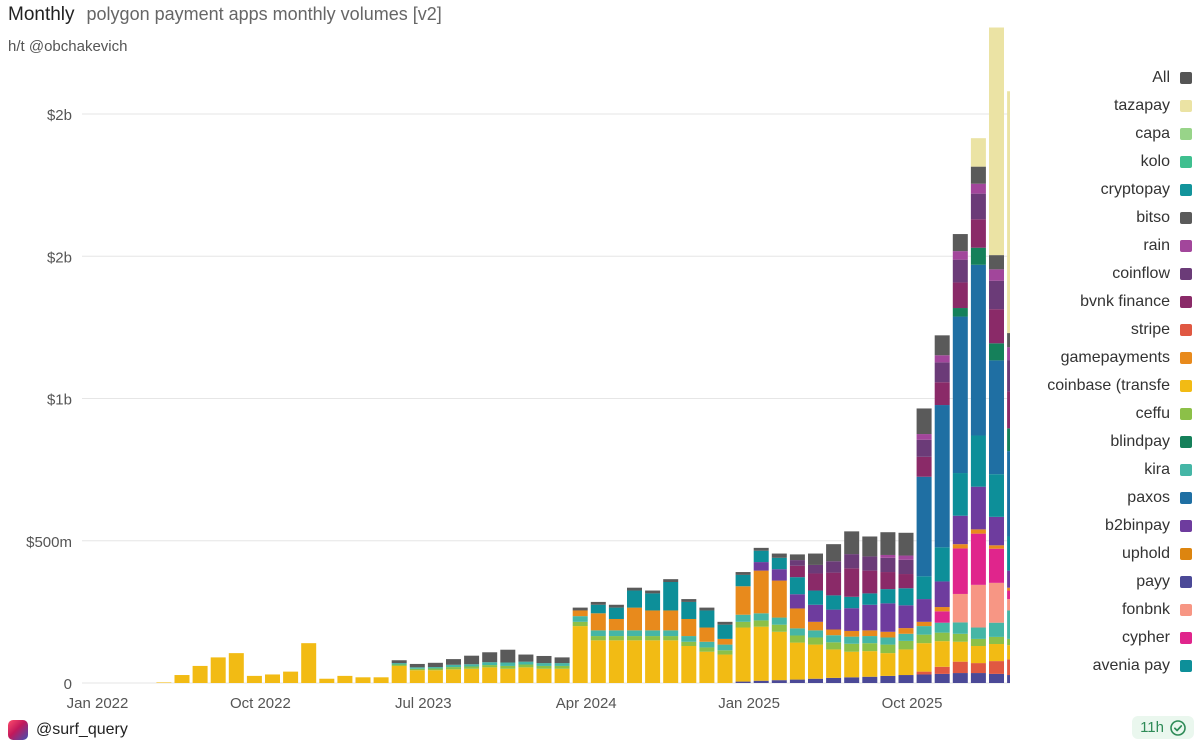 The height and width of the screenshot is (749, 1200). Describe the element at coordinates (1092, 582) in the screenshot. I see `legend-item: payy` at that location.